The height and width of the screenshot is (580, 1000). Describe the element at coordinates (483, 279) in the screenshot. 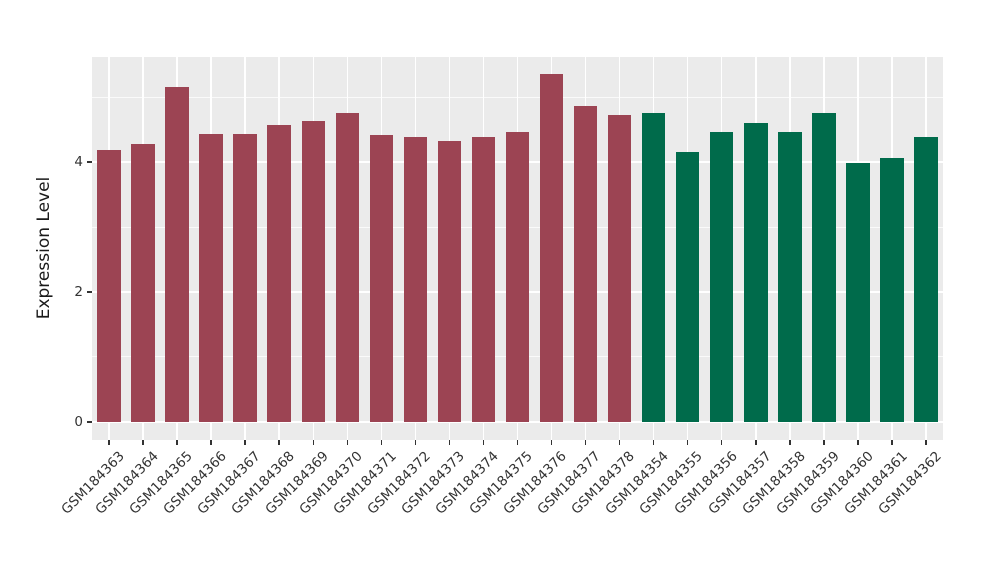

I see `bar-GSM184374` at that location.